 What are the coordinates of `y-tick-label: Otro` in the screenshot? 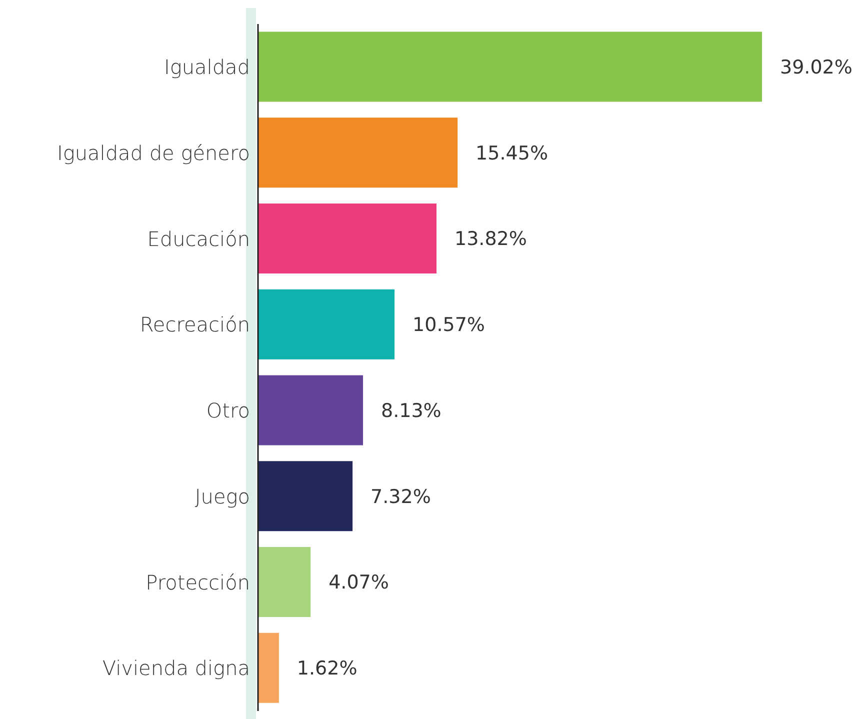 It's located at (228, 410).